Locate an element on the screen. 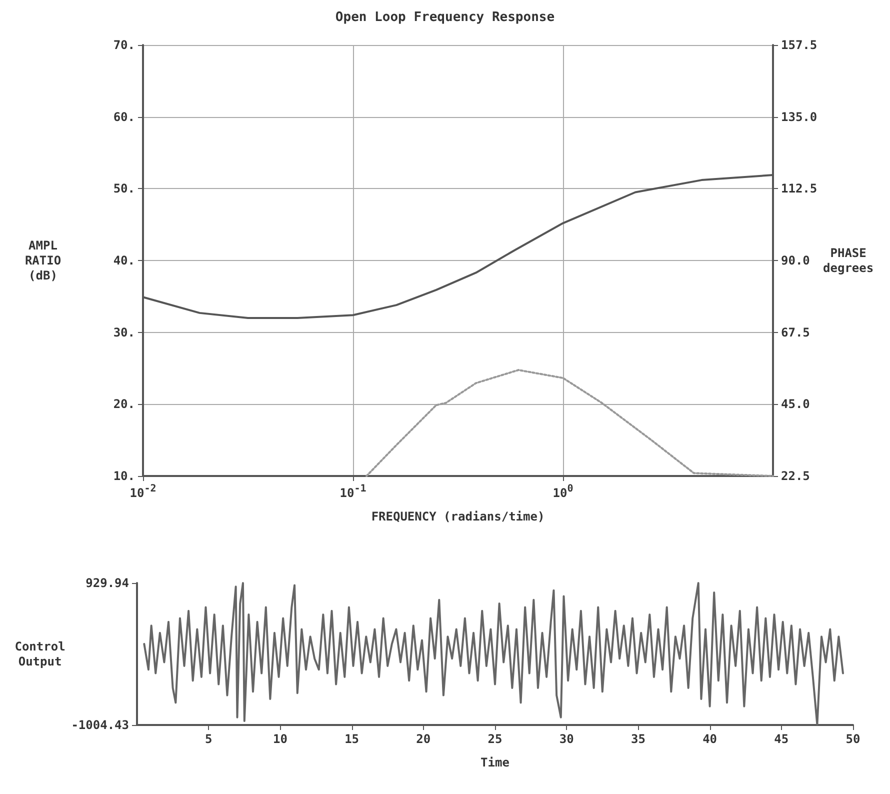  x-tick-label: 5 is located at coordinates (208, 739).